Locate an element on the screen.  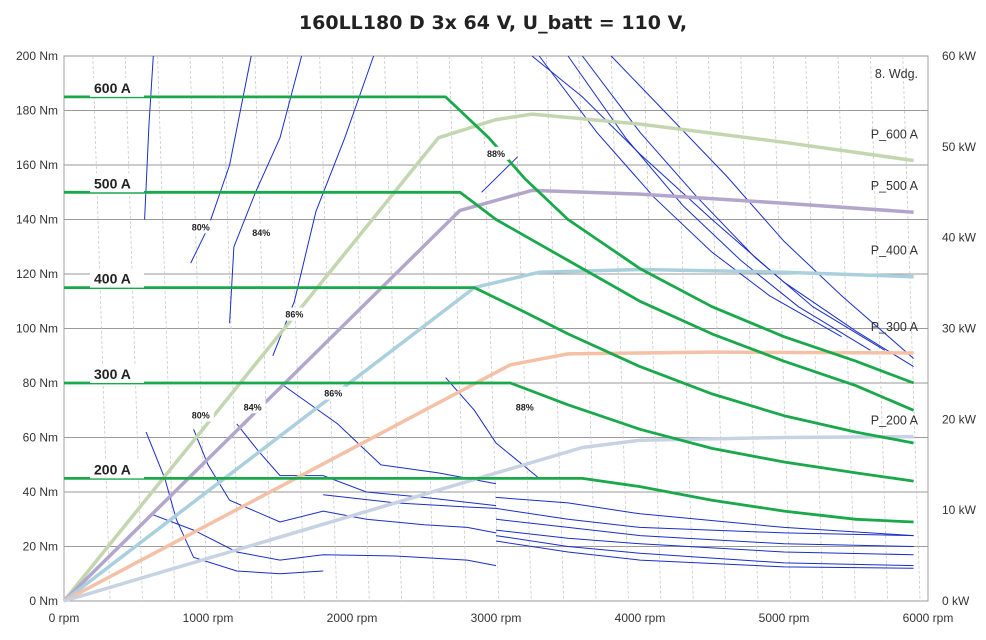
y-left-tick-label: 60 Nm is located at coordinates (40, 438).